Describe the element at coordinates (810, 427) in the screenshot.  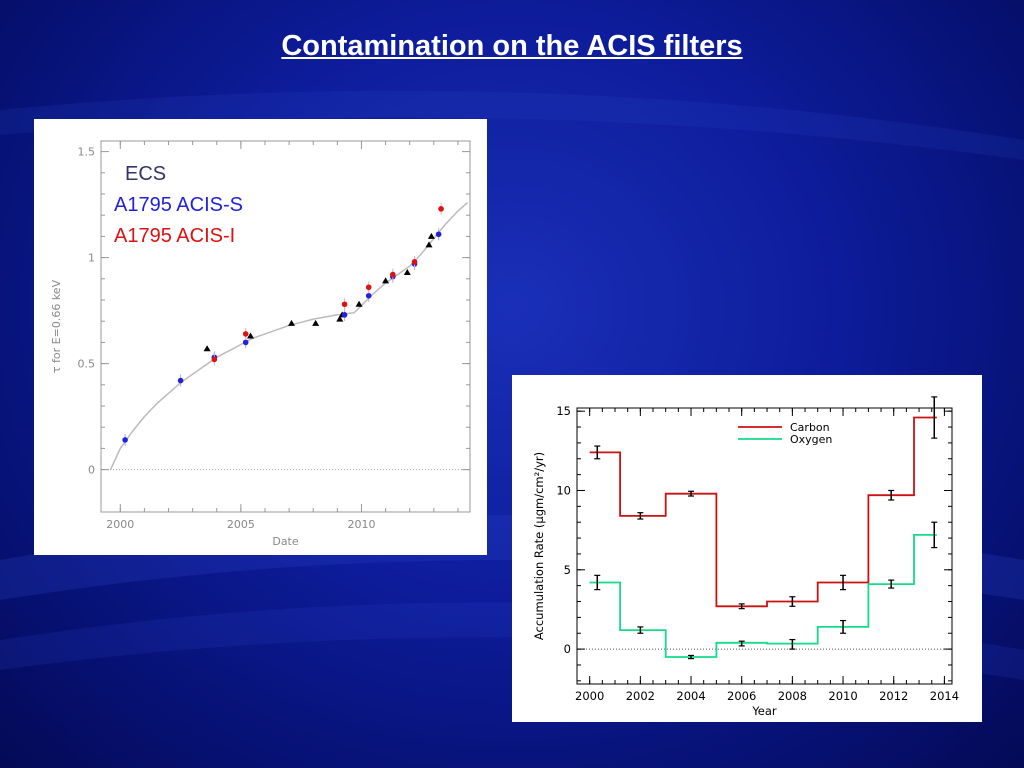
I see `legend-label-carbon: Carbon` at that location.